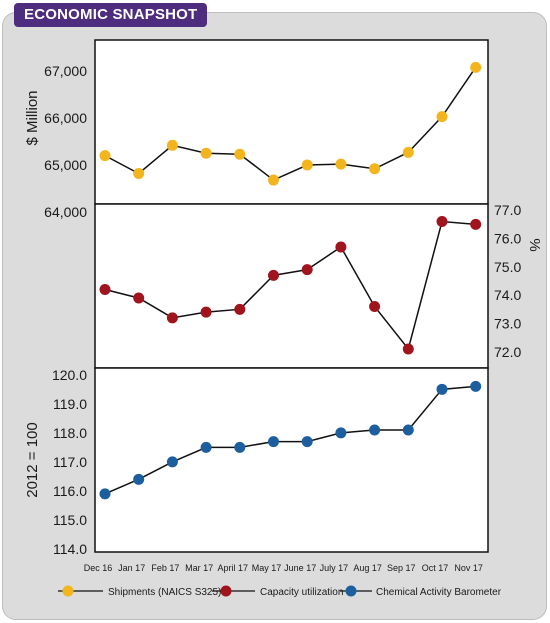  Describe the element at coordinates (164, 592) in the screenshot. I see `legend-label: Shipments (NAICS S325)` at that location.